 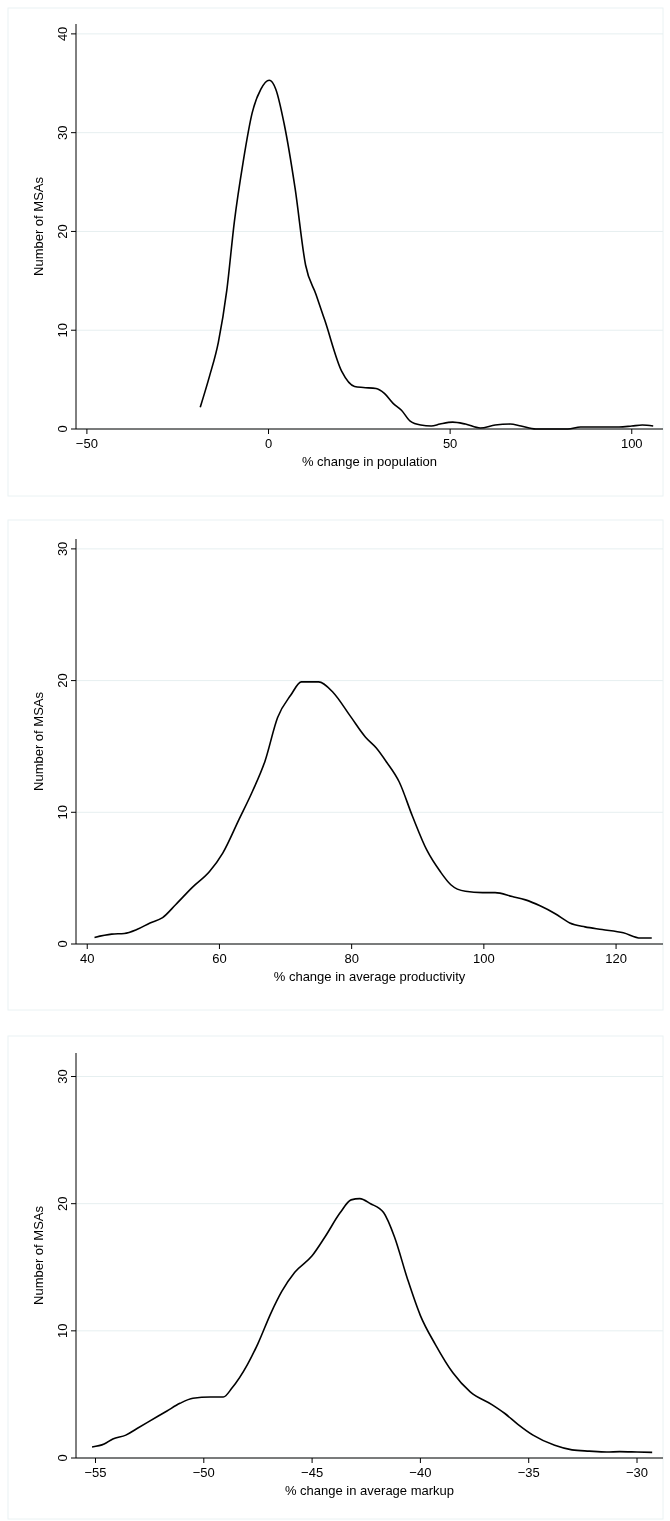 What do you see at coordinates (637, 1472) in the screenshot?
I see `x-tick-label: −30` at bounding box center [637, 1472].